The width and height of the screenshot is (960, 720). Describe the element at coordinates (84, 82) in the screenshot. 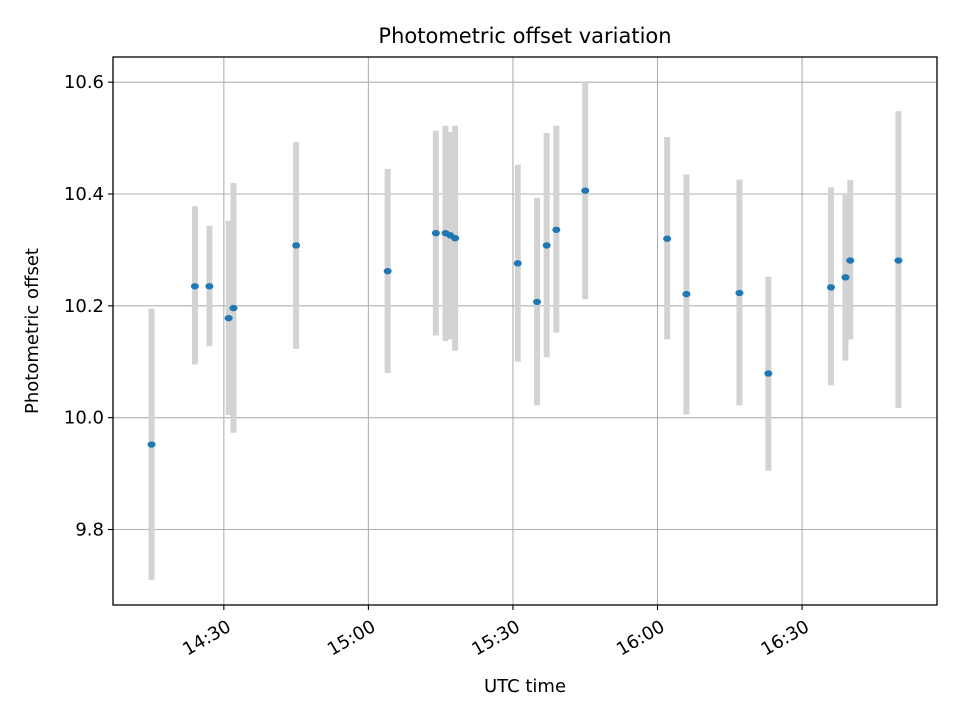

I see `y-tick-label: 10.6` at that location.